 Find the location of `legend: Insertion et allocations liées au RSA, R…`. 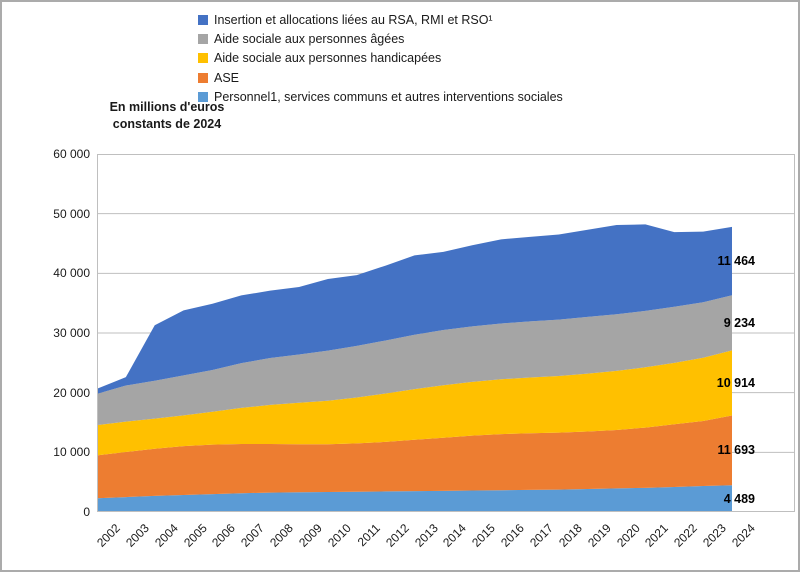

legend: Insertion et allocations liées au RSA, R… is located at coordinates (380, 58).